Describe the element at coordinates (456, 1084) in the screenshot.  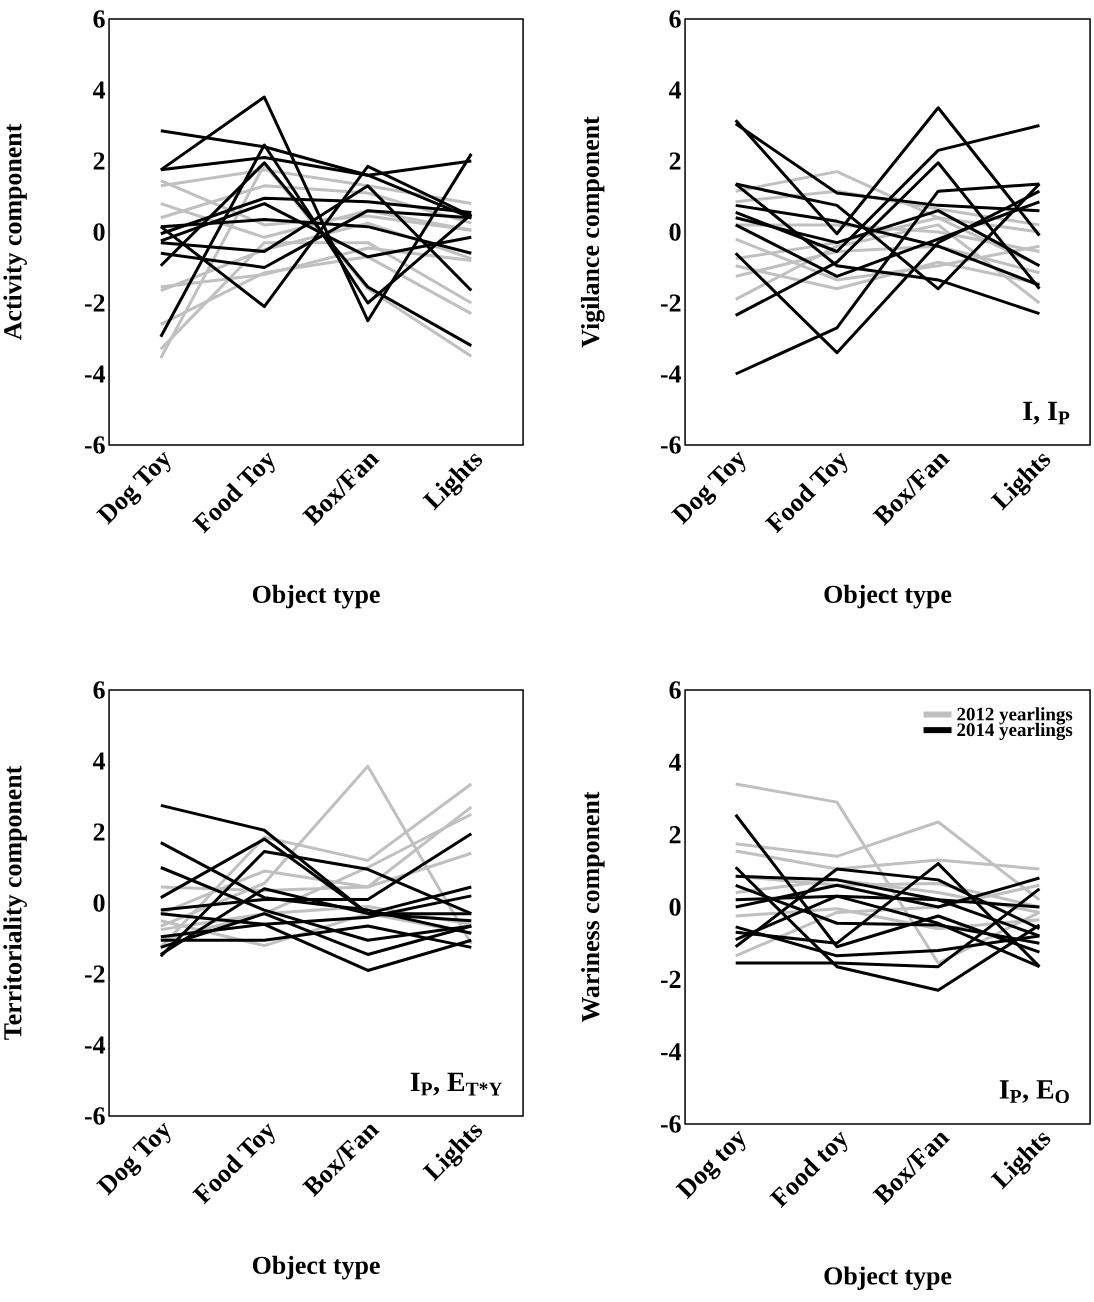
I see `annotation: I$_{P}$, E$_{T*Y}$` at that location.